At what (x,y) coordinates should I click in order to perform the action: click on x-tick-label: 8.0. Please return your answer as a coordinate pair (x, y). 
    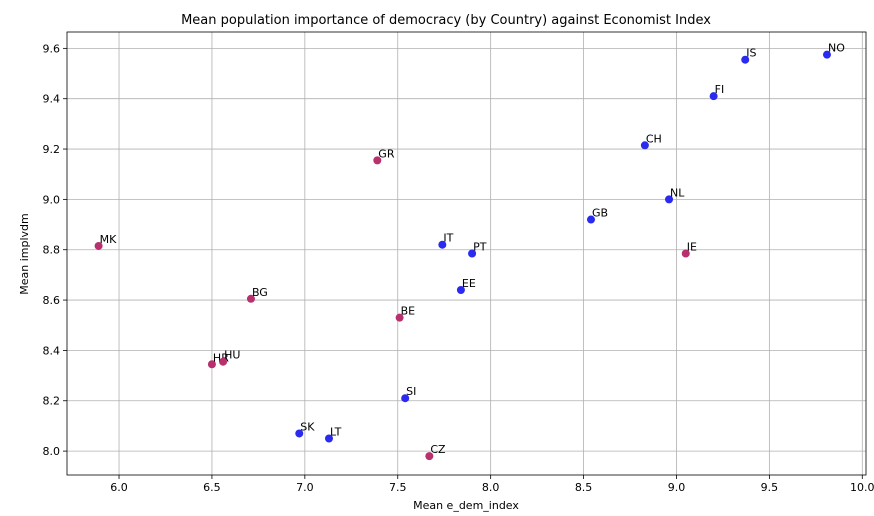
    Looking at the image, I should click on (491, 487).